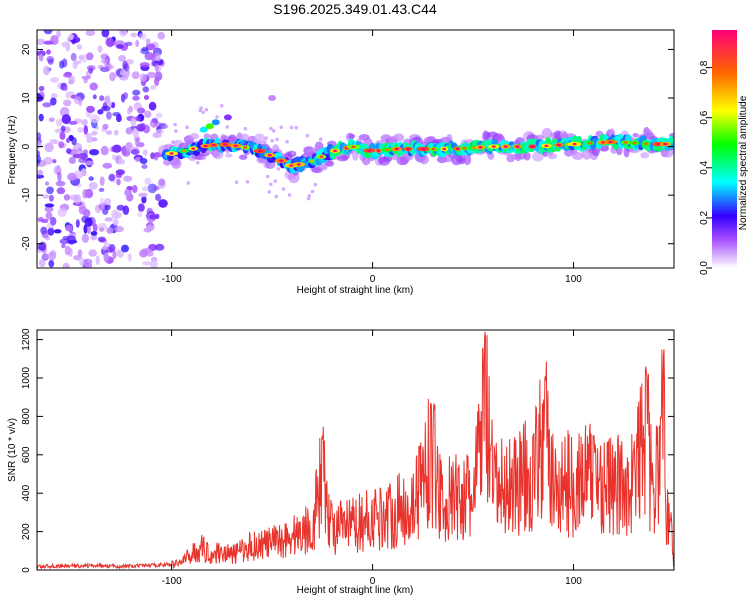 This screenshot has height=605, width=750. Describe the element at coordinates (26, 454) in the screenshot. I see `snr-y-tick-label: 600` at that location.